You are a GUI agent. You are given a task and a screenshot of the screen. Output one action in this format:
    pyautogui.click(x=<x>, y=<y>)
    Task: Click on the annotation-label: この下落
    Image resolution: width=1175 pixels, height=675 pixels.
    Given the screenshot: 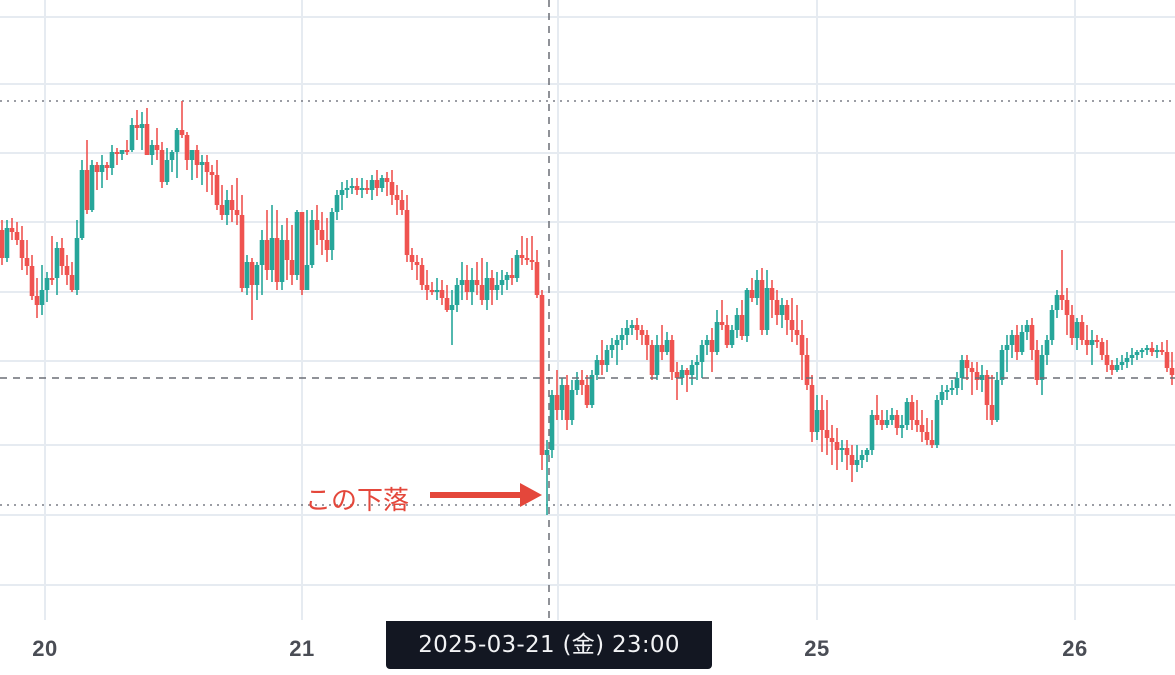 What is the action you would take?
    pyautogui.click(x=357, y=500)
    